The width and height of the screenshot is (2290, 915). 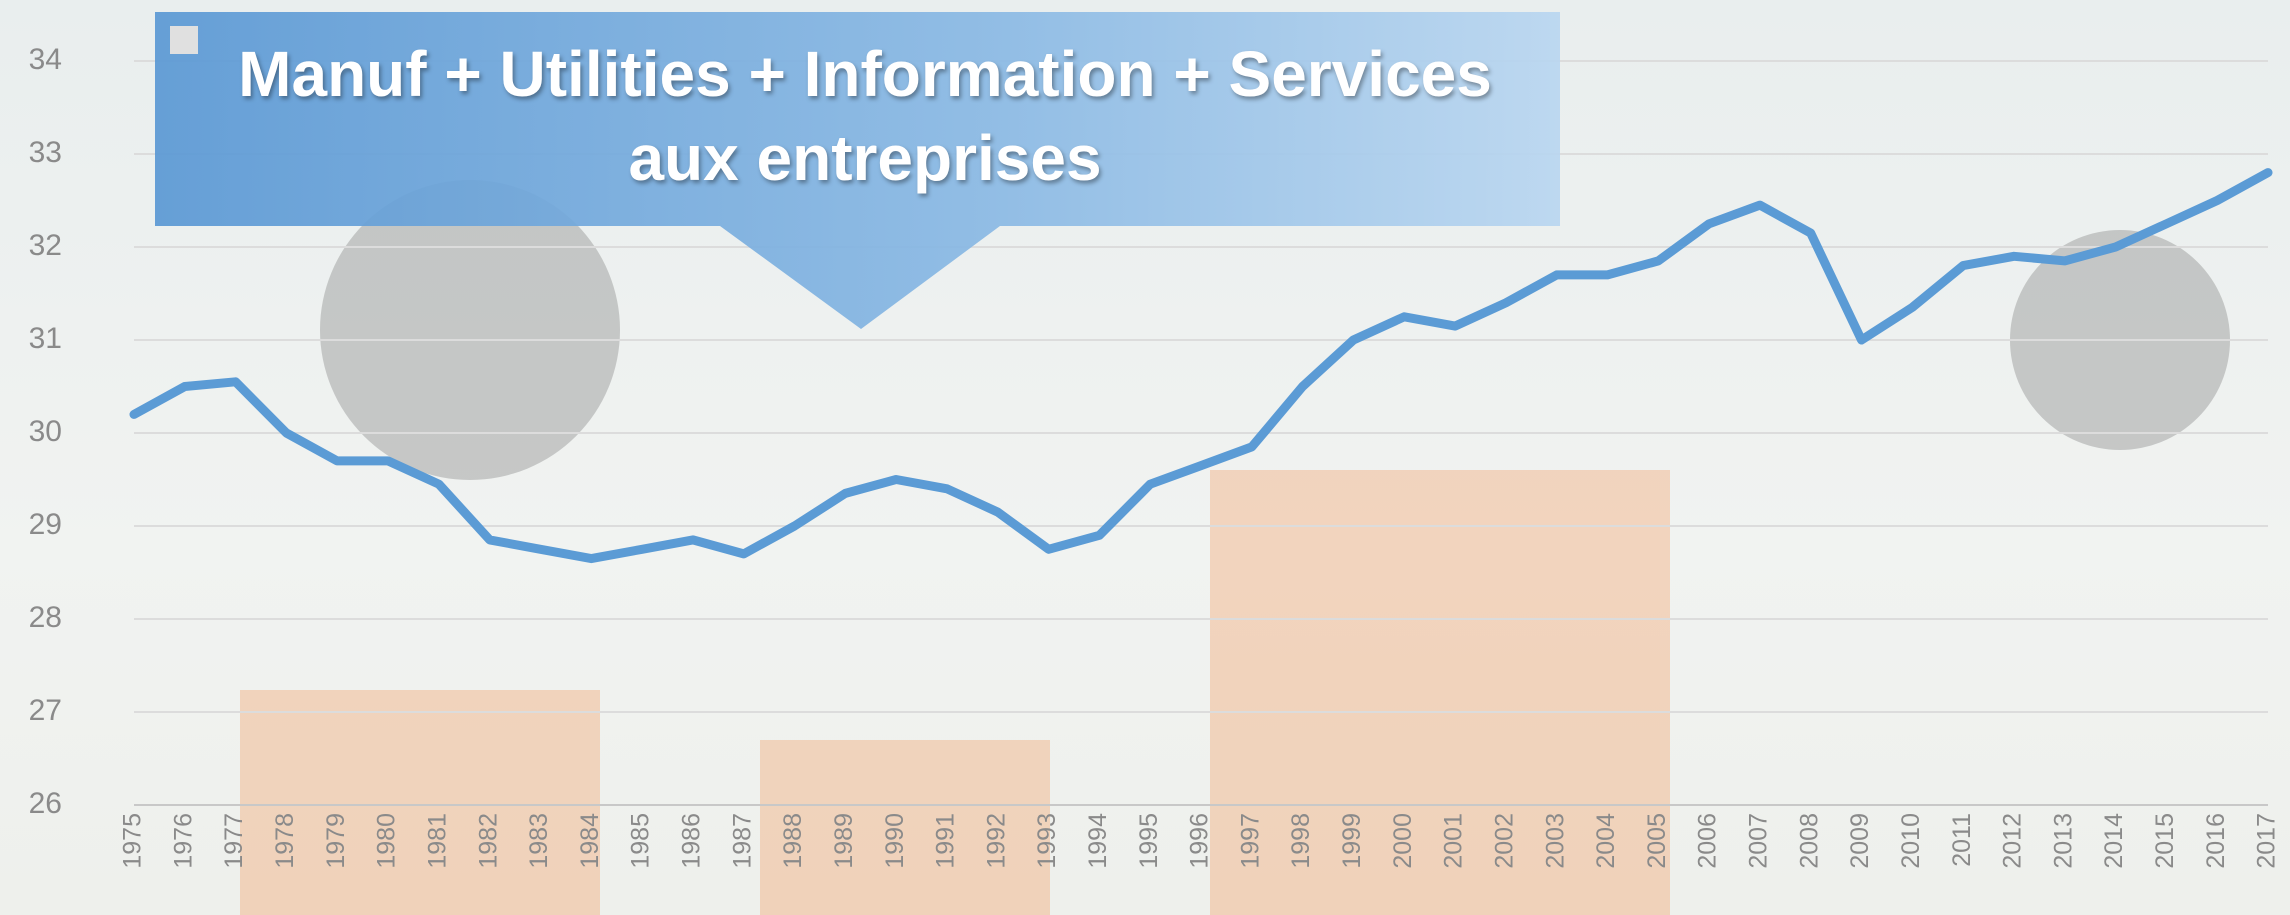 What do you see at coordinates (183, 841) in the screenshot?
I see `x-tick-label: 1976` at bounding box center [183, 841].